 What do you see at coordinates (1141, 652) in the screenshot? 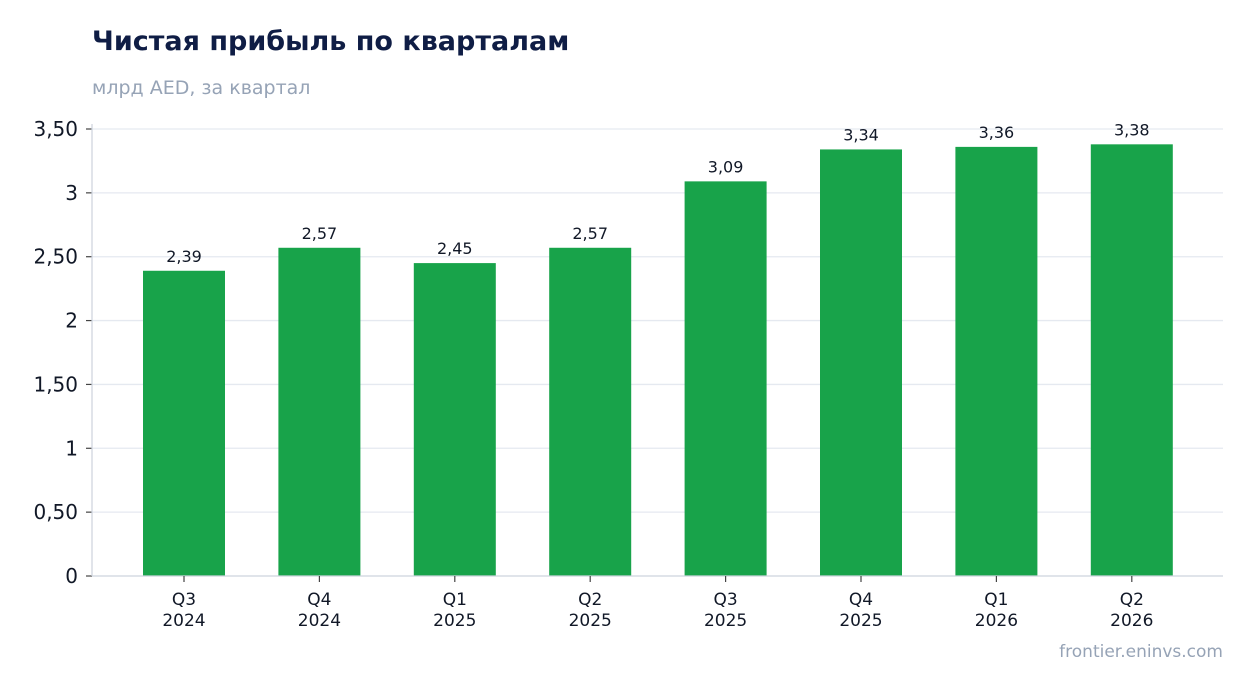
I see `source-link: frontier.eninvs.com` at bounding box center [1141, 652].